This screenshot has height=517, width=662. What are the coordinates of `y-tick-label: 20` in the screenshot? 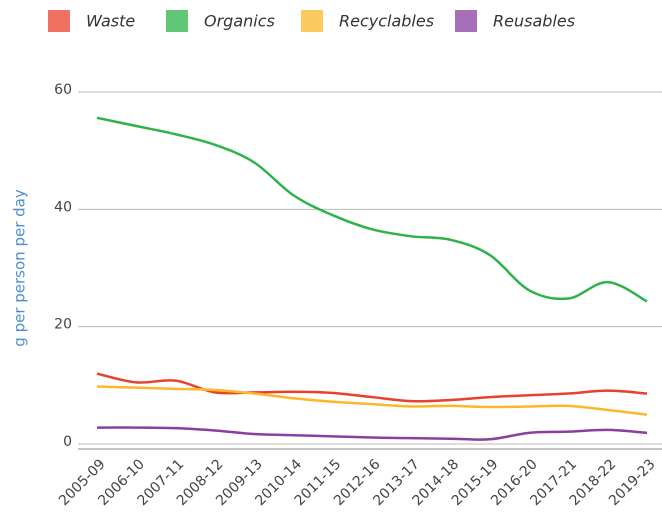 It's located at (63, 325).